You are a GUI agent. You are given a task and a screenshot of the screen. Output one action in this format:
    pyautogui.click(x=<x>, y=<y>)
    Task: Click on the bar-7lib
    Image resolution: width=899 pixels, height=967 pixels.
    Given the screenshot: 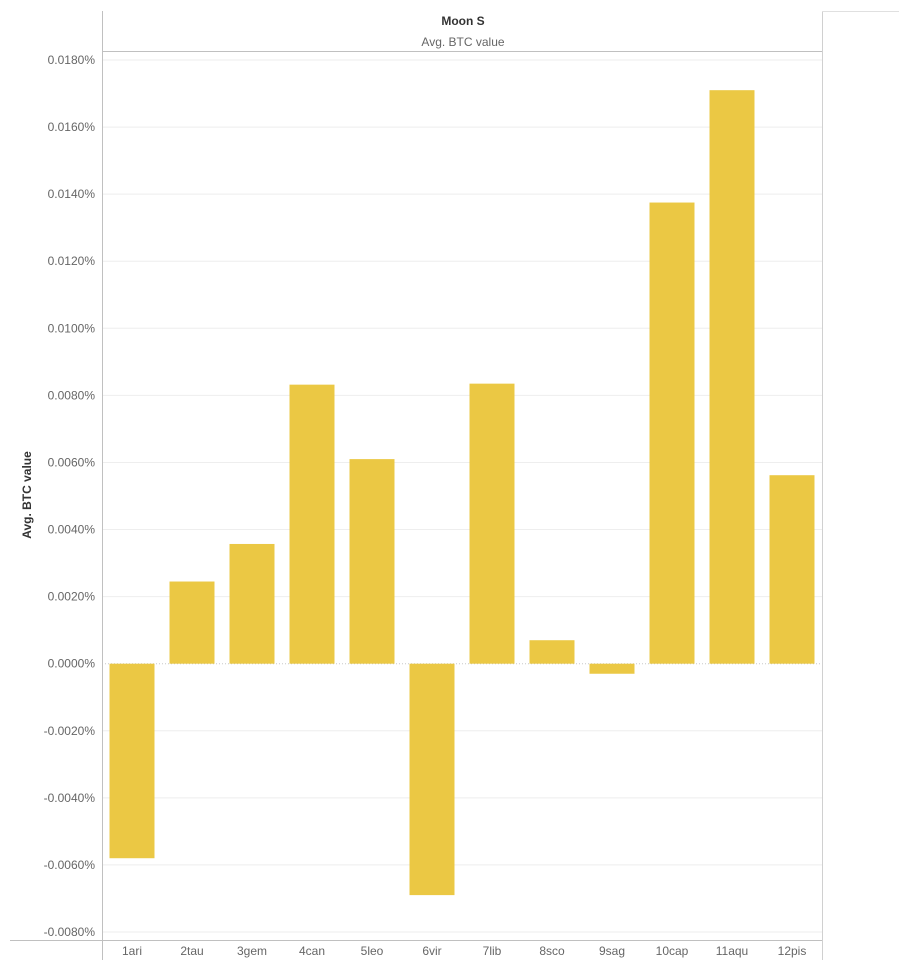 What is the action you would take?
    pyautogui.click(x=492, y=523)
    